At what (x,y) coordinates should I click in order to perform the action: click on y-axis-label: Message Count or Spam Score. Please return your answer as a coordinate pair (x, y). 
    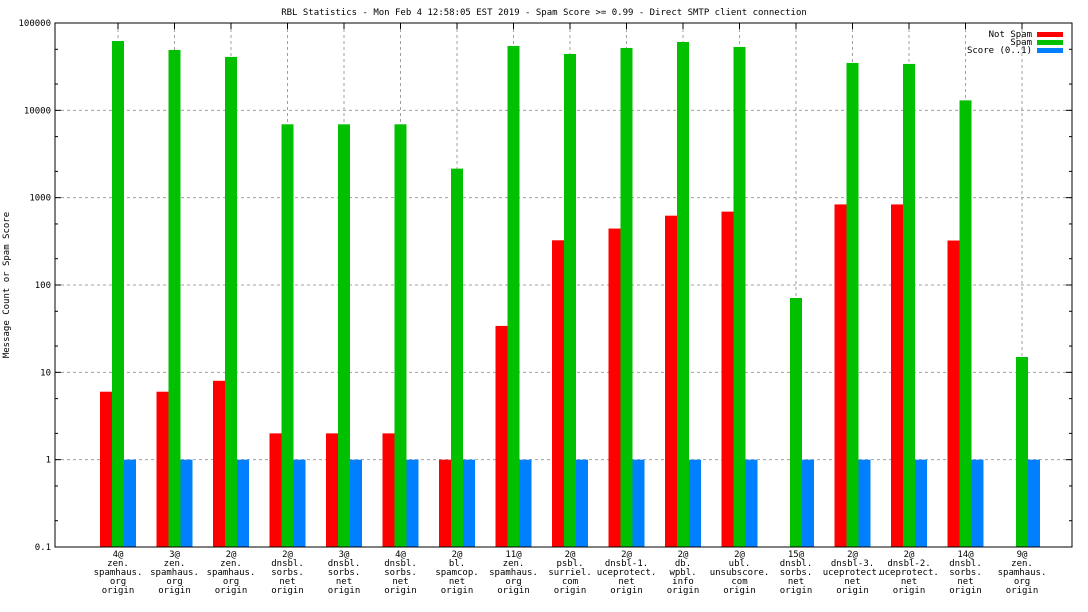
    Looking at the image, I should click on (7, 285).